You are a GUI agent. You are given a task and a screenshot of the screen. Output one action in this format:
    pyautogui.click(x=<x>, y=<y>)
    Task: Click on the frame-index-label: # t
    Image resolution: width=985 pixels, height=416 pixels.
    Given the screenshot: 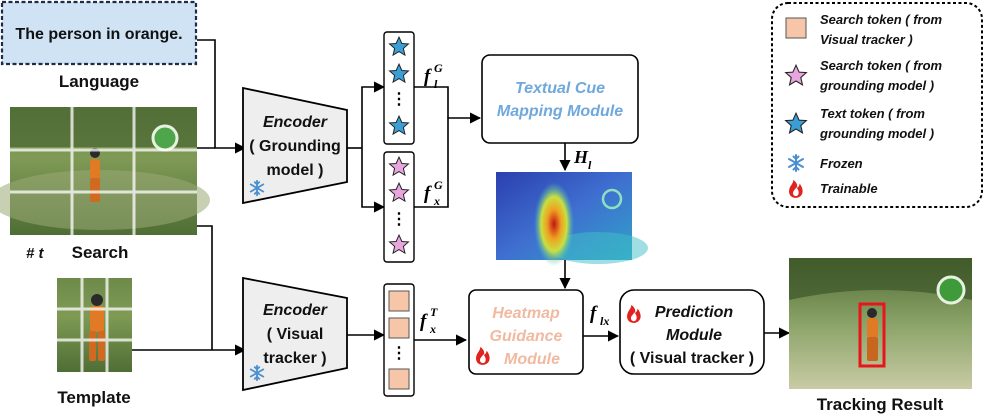 What is the action you would take?
    pyautogui.click(x=35, y=253)
    